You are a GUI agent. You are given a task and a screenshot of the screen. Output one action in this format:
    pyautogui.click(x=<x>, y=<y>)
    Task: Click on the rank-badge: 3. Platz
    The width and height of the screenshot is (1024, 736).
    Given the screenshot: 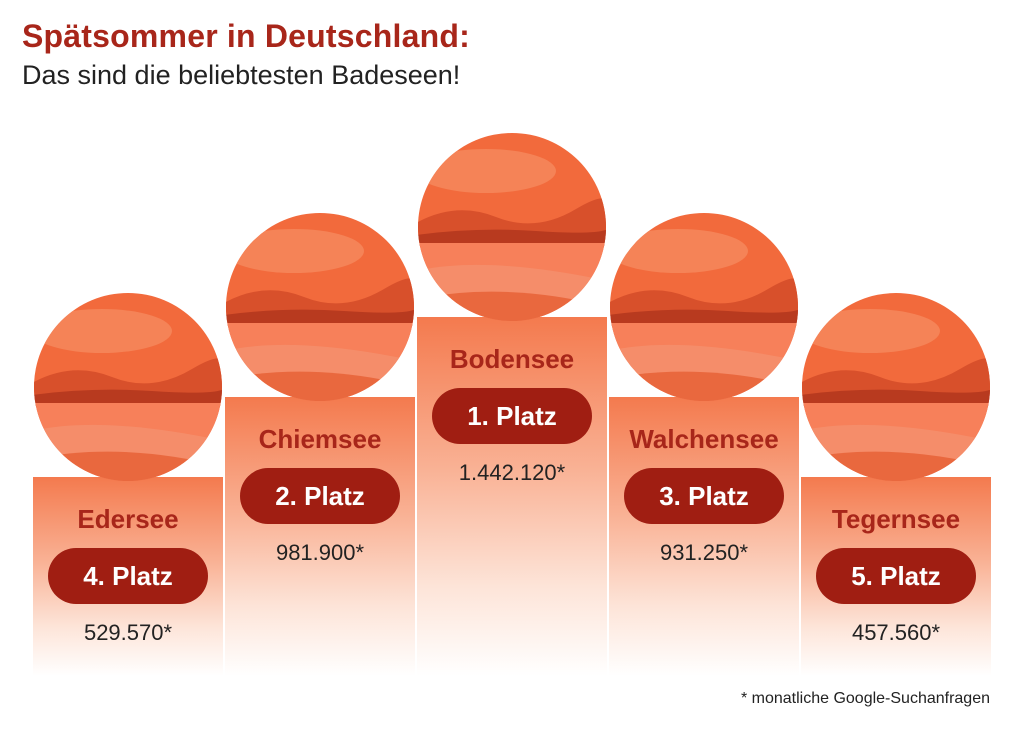 What is the action you would take?
    pyautogui.click(x=704, y=496)
    